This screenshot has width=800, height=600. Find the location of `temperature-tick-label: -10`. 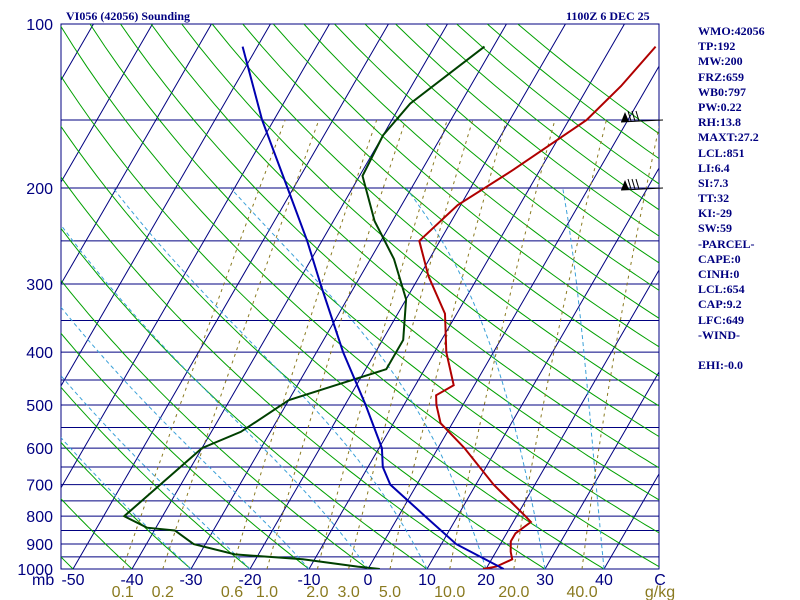

temperature-tick-label: -10 is located at coordinates (308, 580).